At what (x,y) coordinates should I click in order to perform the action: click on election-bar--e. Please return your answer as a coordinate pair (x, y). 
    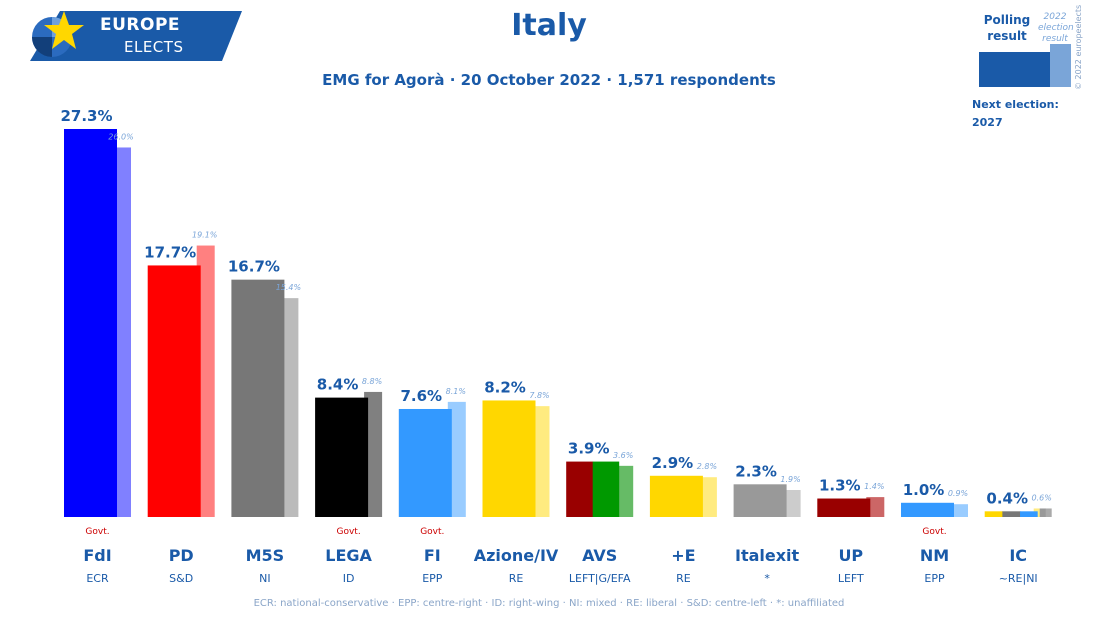
    Looking at the image, I should click on (707, 497).